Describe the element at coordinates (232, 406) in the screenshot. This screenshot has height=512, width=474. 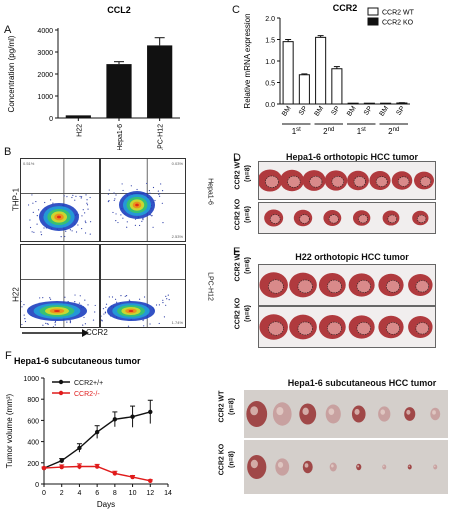
I see `panel-f-row1-n: (n=8)` at that location.